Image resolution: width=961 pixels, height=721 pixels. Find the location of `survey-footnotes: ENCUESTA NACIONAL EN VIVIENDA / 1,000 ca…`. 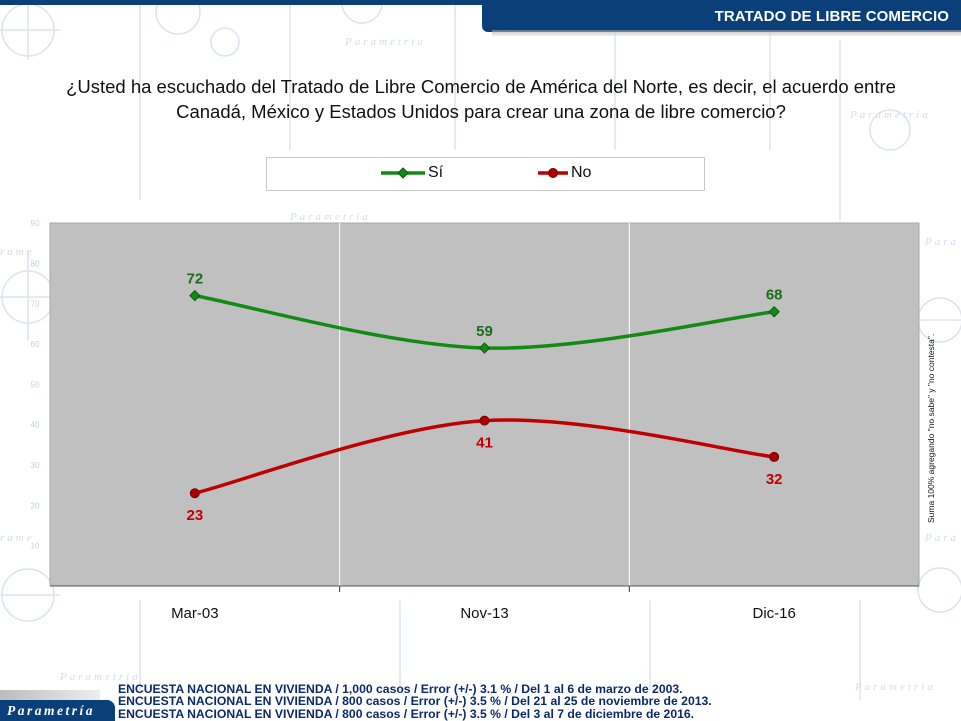

survey-footnotes: ENCUESTA NACIONAL EN VIVIENDA / 1,000 ca… is located at coordinates (415, 701).